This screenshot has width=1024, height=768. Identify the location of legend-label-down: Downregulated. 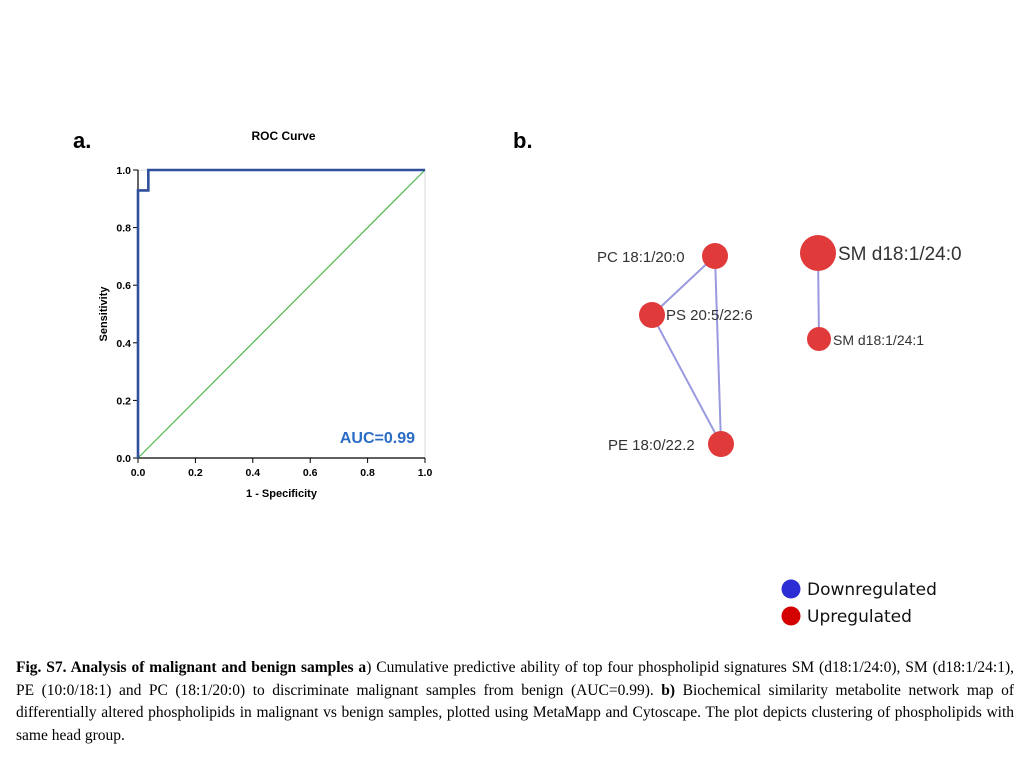
(872, 590).